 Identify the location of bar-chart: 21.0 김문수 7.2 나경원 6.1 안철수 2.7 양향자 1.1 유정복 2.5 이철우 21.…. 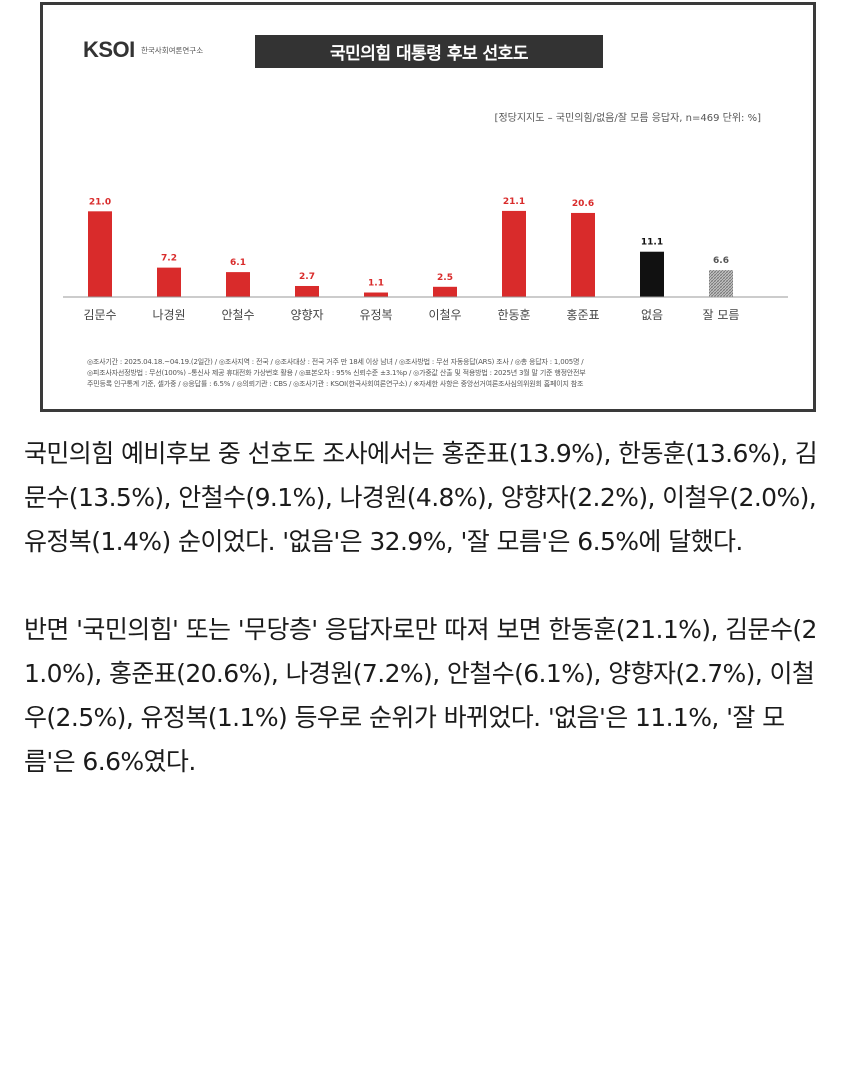
(425, 259).